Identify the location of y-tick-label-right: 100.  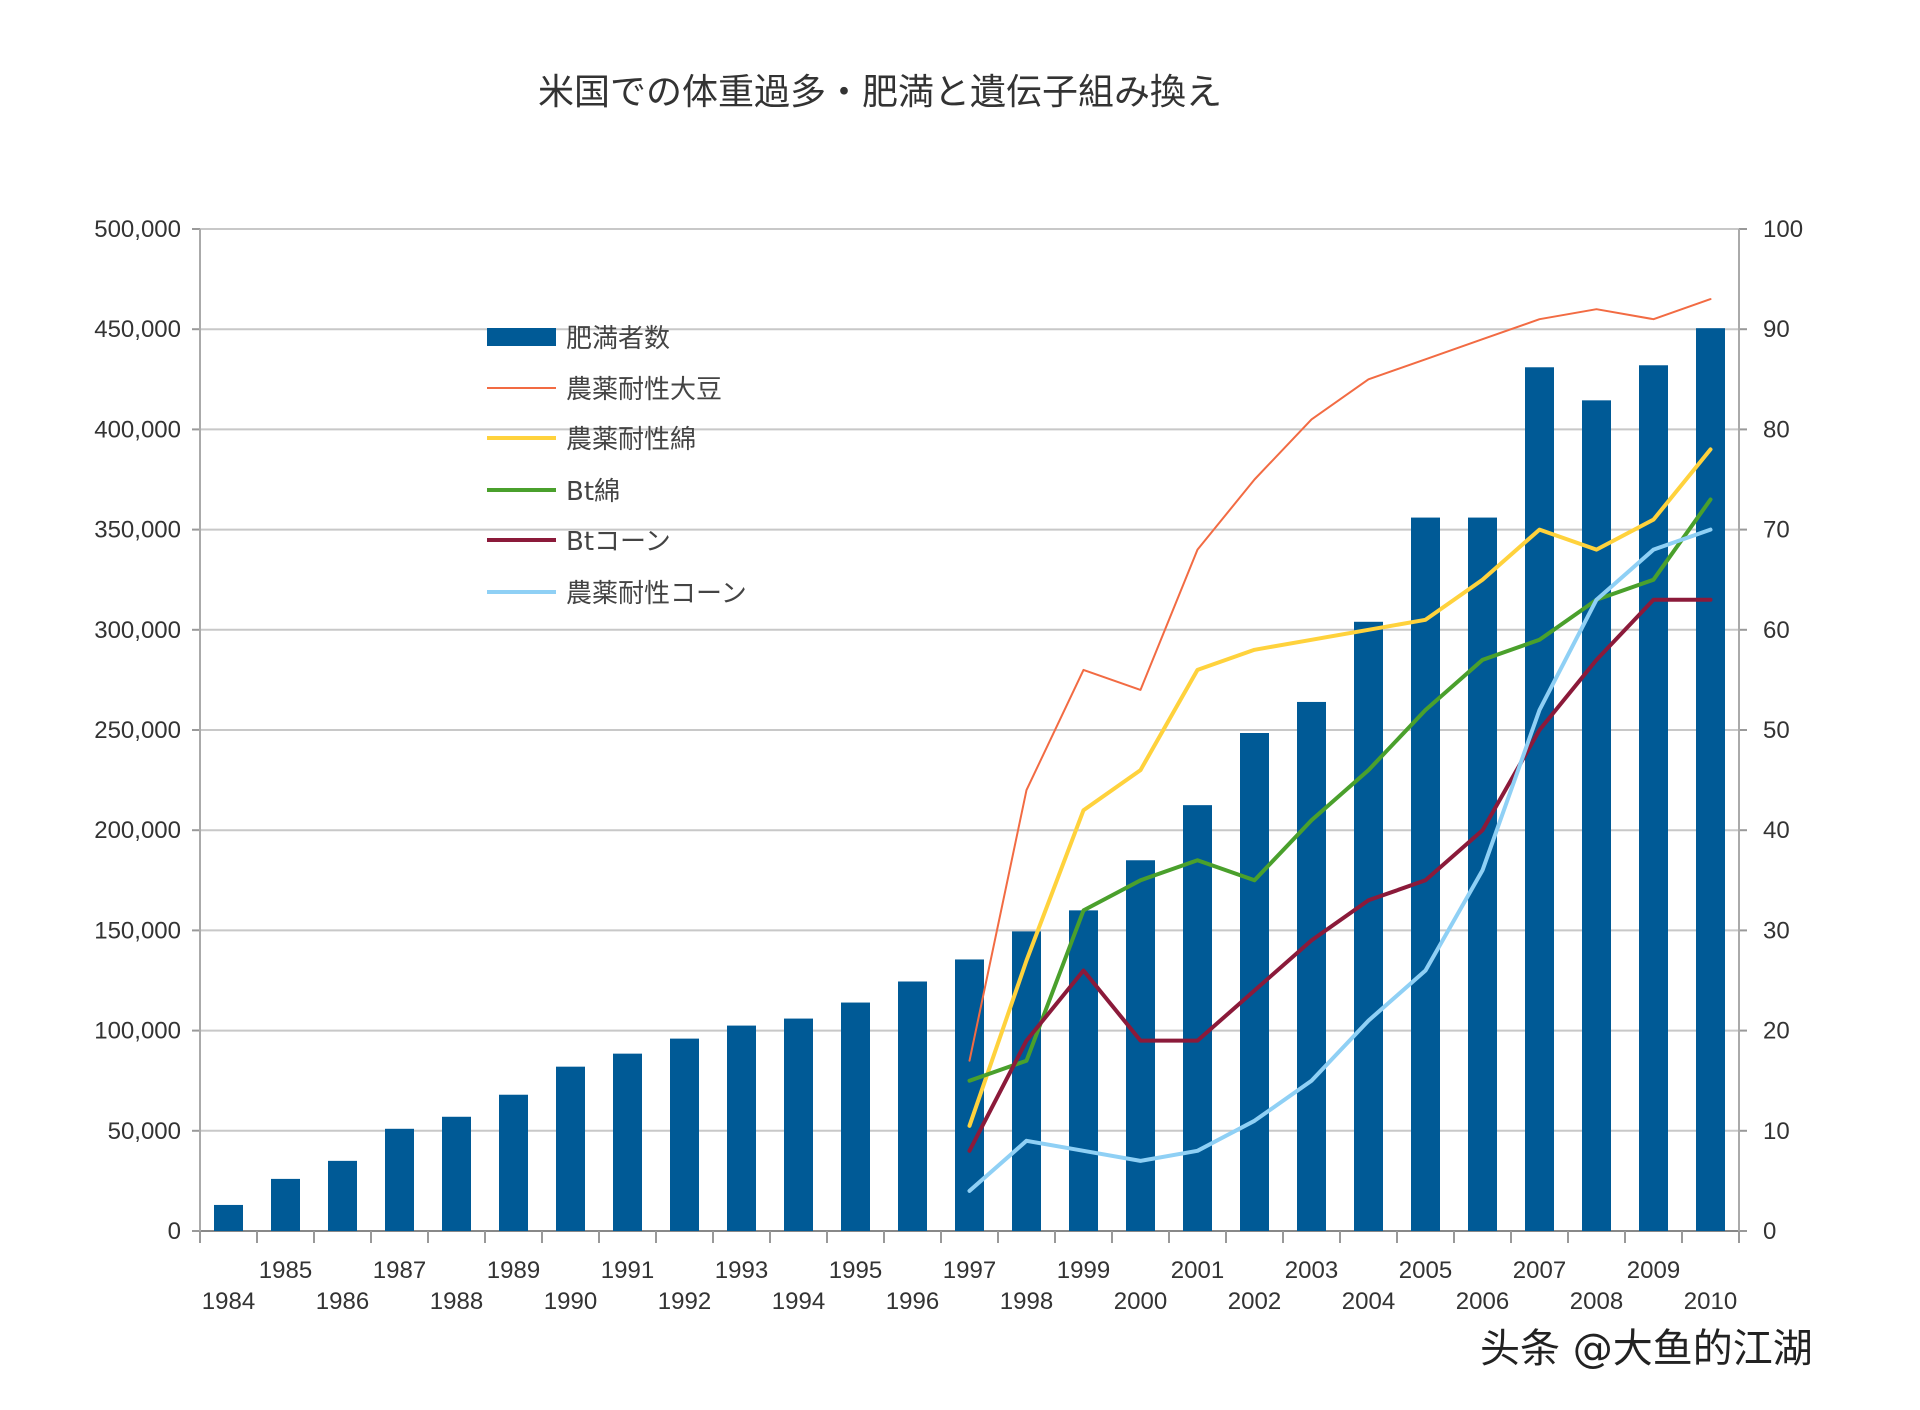
(1783, 229).